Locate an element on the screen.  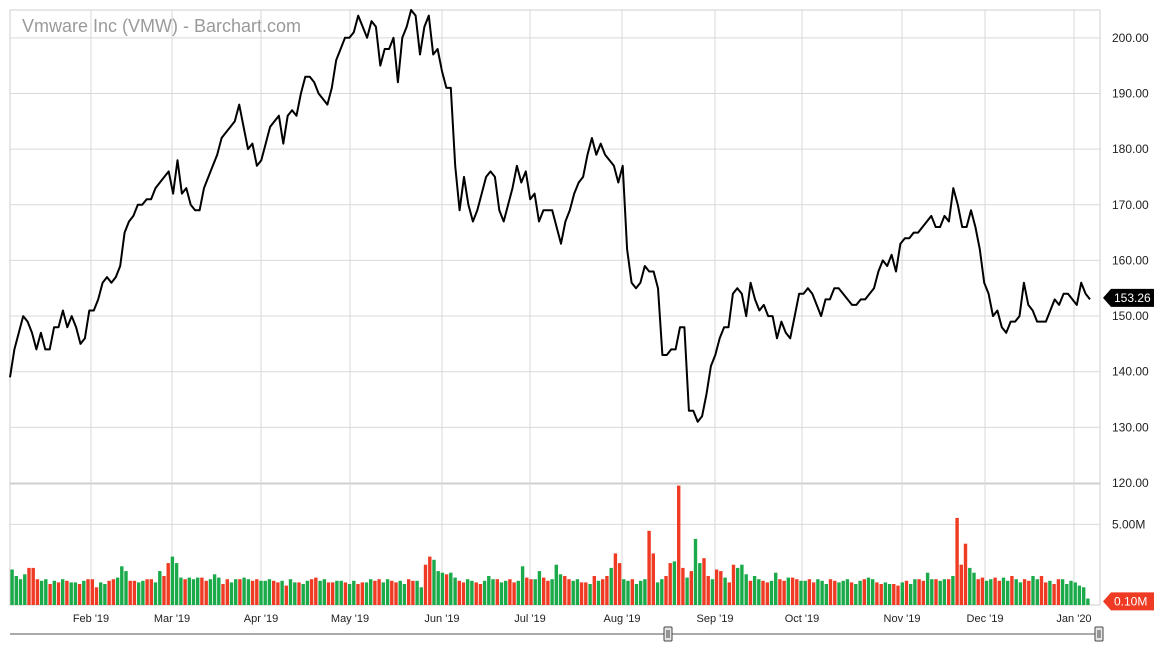
navigator-right-handle is located at coordinates (1099, 634).